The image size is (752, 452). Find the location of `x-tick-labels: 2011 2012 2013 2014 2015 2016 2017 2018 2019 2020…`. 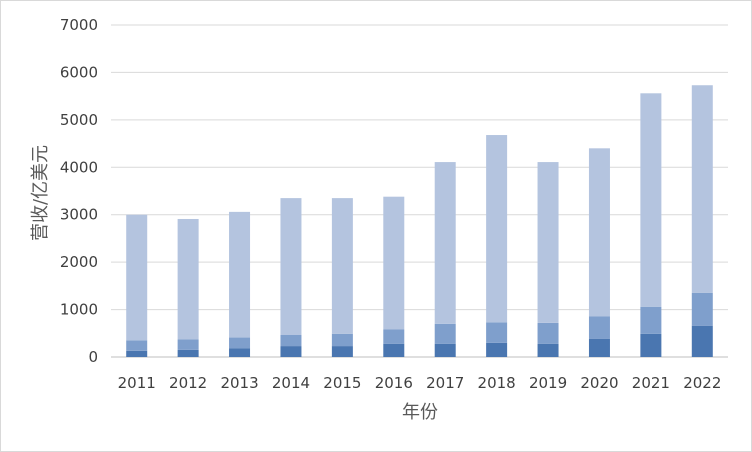

x-tick-labels: 2011 2012 2013 2014 2015 2016 2017 2018 2019 2020… is located at coordinates (420, 383).